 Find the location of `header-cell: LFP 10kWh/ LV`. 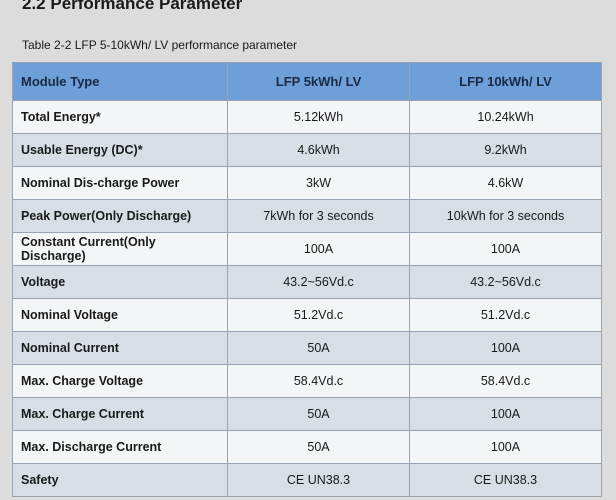

header-cell: LFP 10kWh/ LV is located at coordinates (505, 81).